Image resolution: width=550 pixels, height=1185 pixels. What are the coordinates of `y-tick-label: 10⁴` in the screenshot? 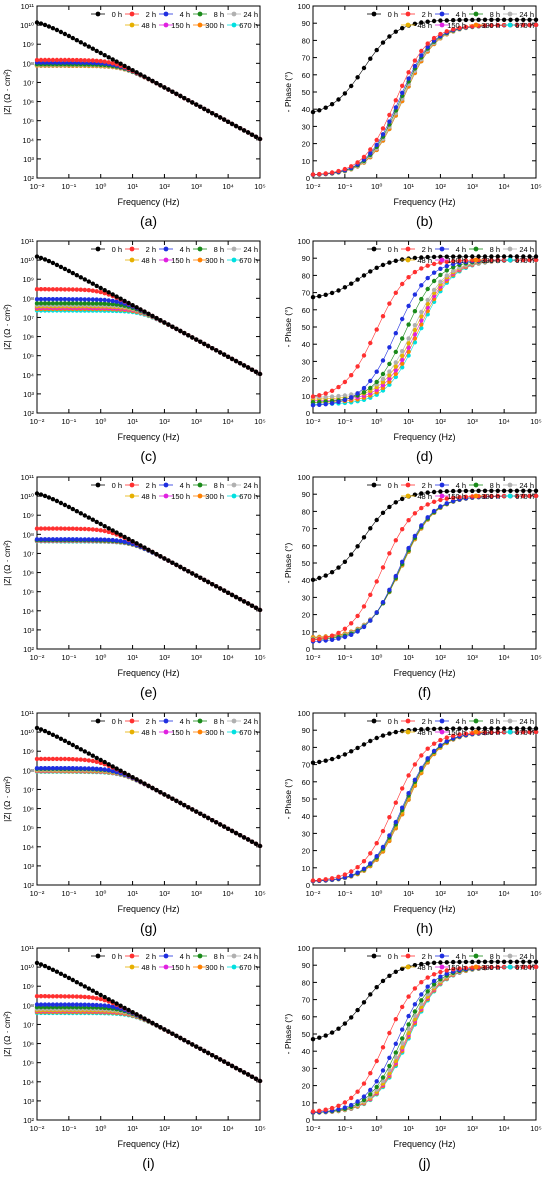 It's located at (28, 847).